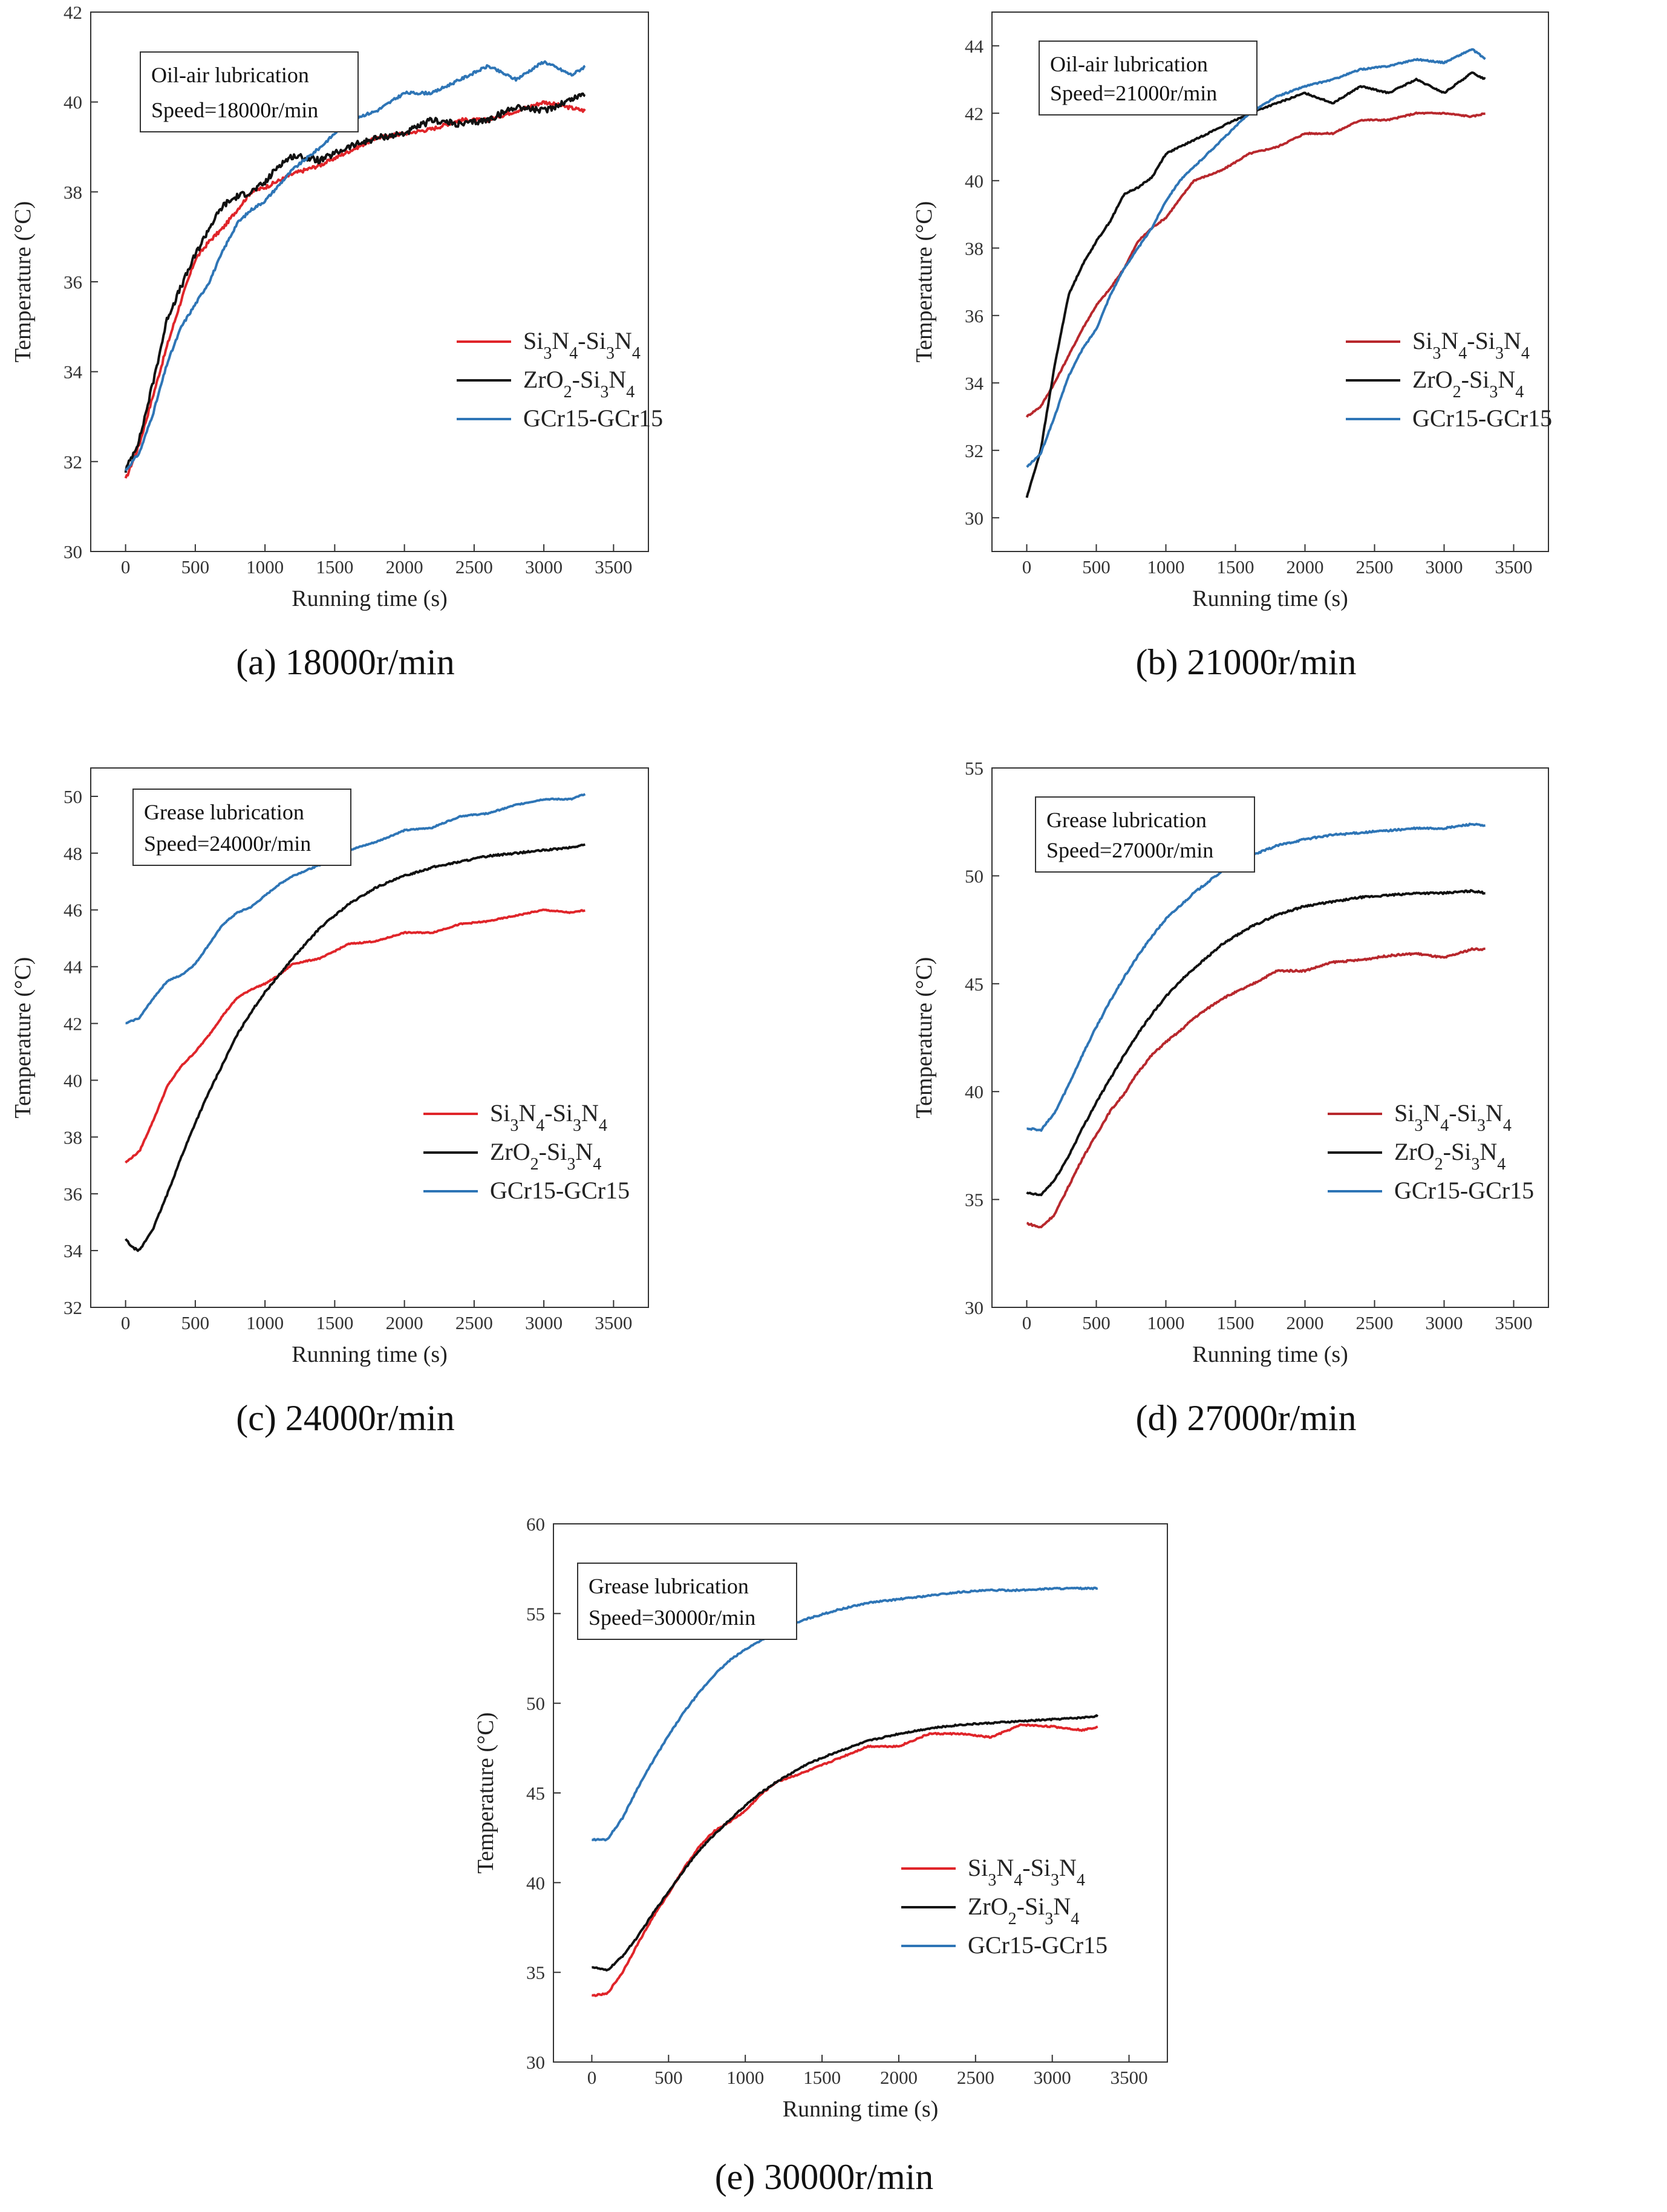 The image size is (1667, 2212). What do you see at coordinates (1129, 850) in the screenshot?
I see `speed-label: Speed=27000r/min` at bounding box center [1129, 850].